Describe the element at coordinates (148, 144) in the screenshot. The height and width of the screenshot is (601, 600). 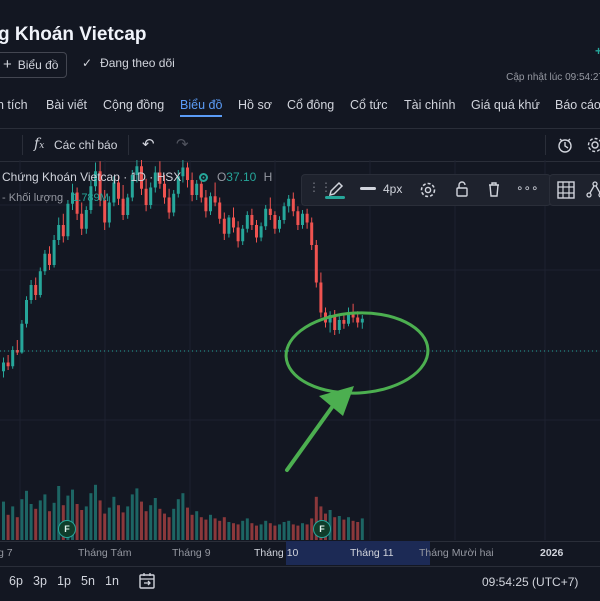
I see `undo-icon: ↶` at that location.